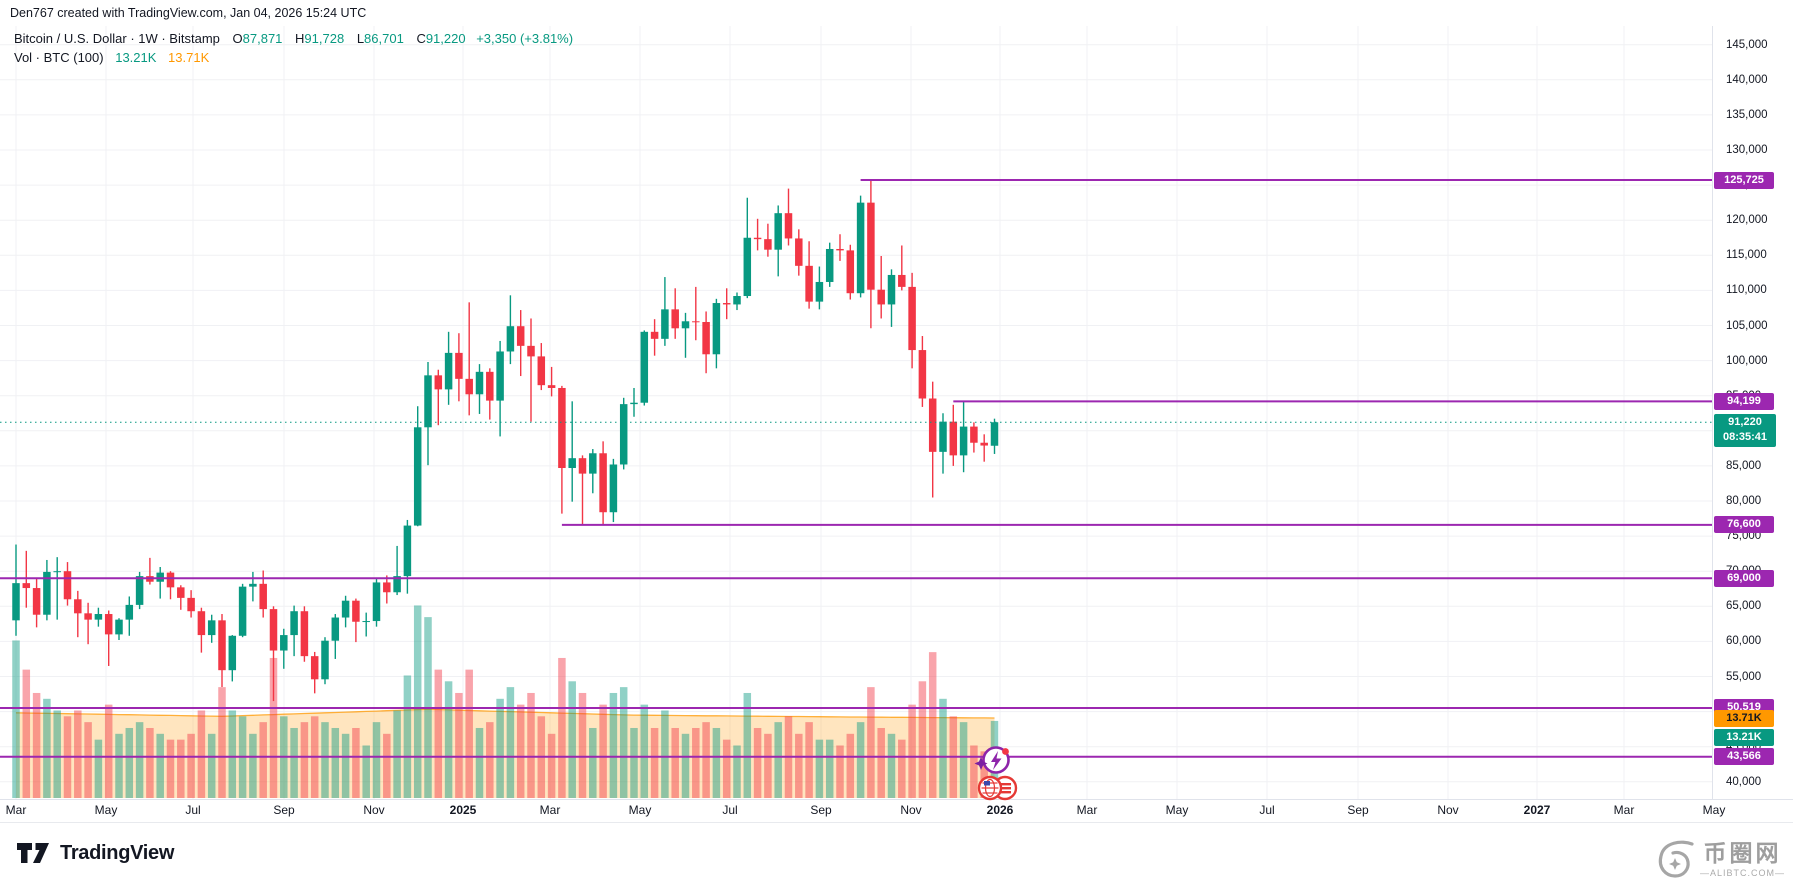 Image resolution: width=1793 pixels, height=887 pixels. What do you see at coordinates (550, 810) in the screenshot?
I see `time-axis-label: Mar` at bounding box center [550, 810].